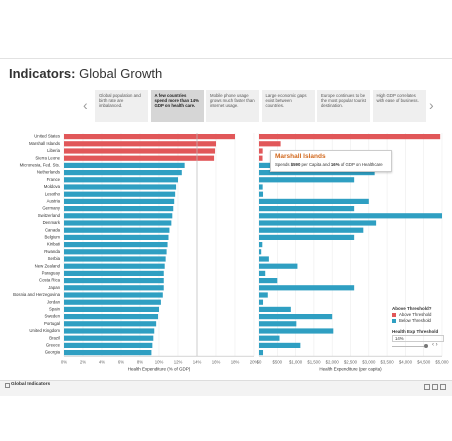 The image size is (452, 441). What do you see at coordinates (85, 105) in the screenshot?
I see `prev-arrow: ‹` at bounding box center [85, 105].